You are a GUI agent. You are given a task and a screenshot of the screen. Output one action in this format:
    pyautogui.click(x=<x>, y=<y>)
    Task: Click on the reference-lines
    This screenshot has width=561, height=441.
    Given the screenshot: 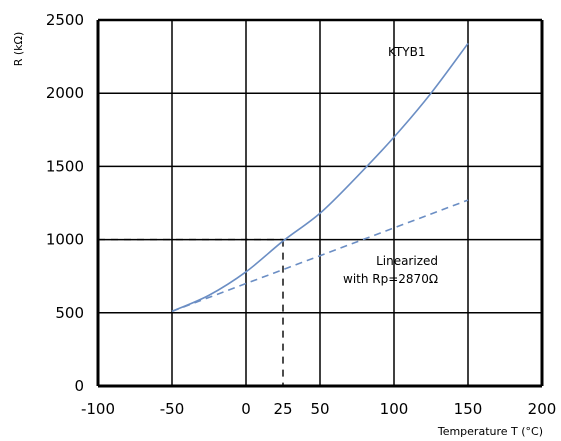 What is the action you would take?
    pyautogui.click(x=191, y=312)
    